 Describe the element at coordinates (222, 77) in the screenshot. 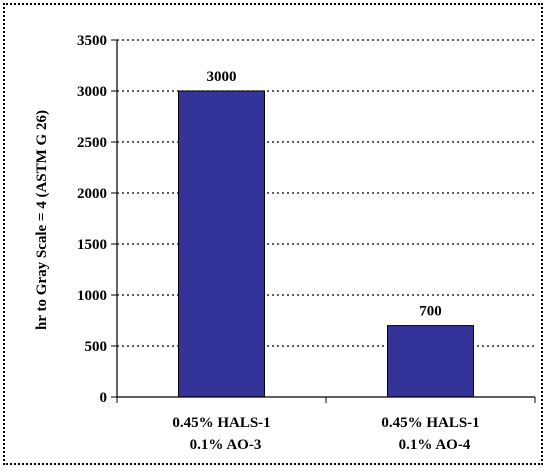

I see `data-label: 3000` at that location.